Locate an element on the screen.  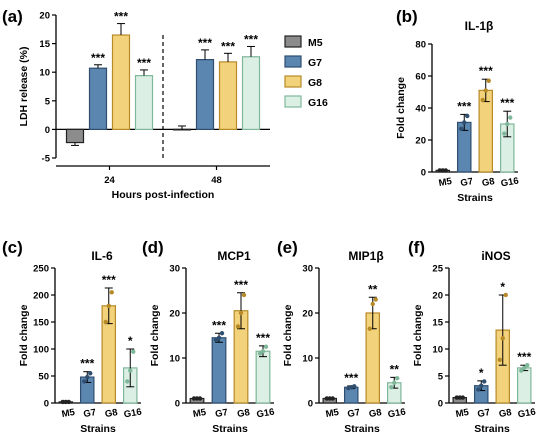
b-x-axis-label: Strains is located at coordinates (475, 198).